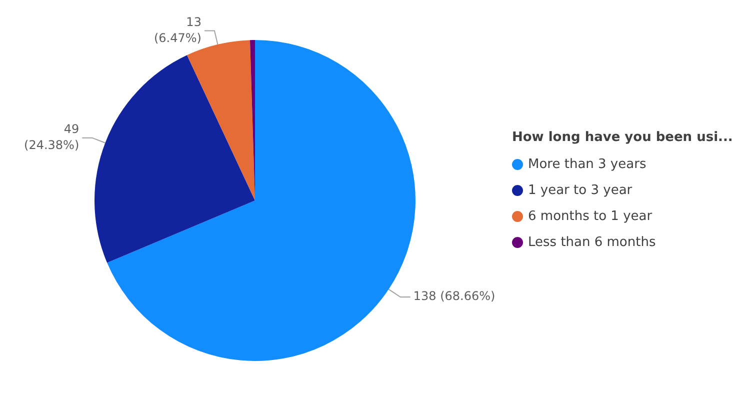 Image resolution: width=742 pixels, height=401 pixels. Describe the element at coordinates (592, 242) in the screenshot. I see `legend-label: Less than 6 months` at that location.